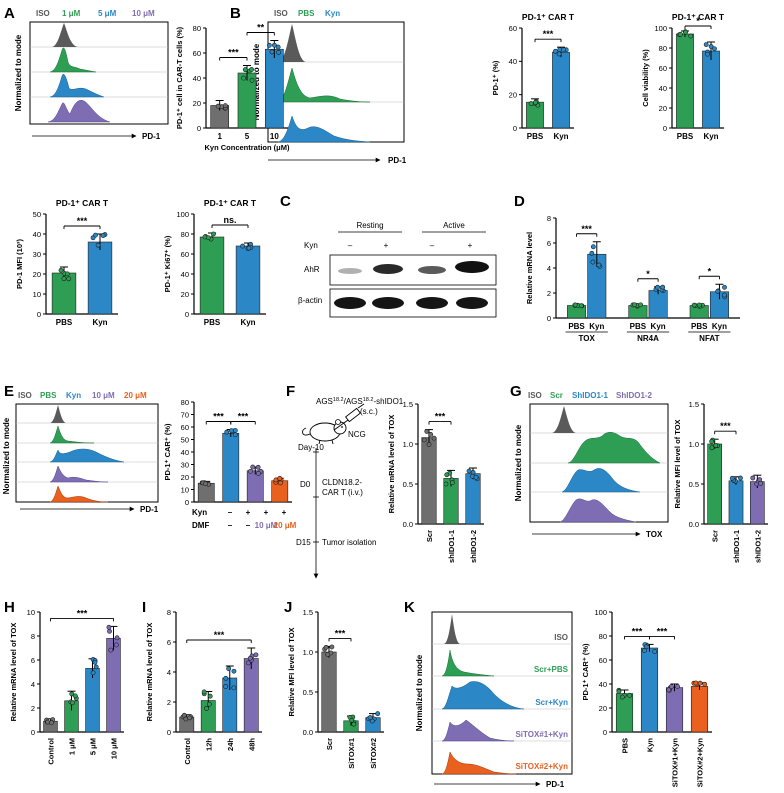  What do you see at coordinates (634, 395) in the screenshot?
I see `legend-shido1-2: ShIDO1-2` at bounding box center [634, 395].